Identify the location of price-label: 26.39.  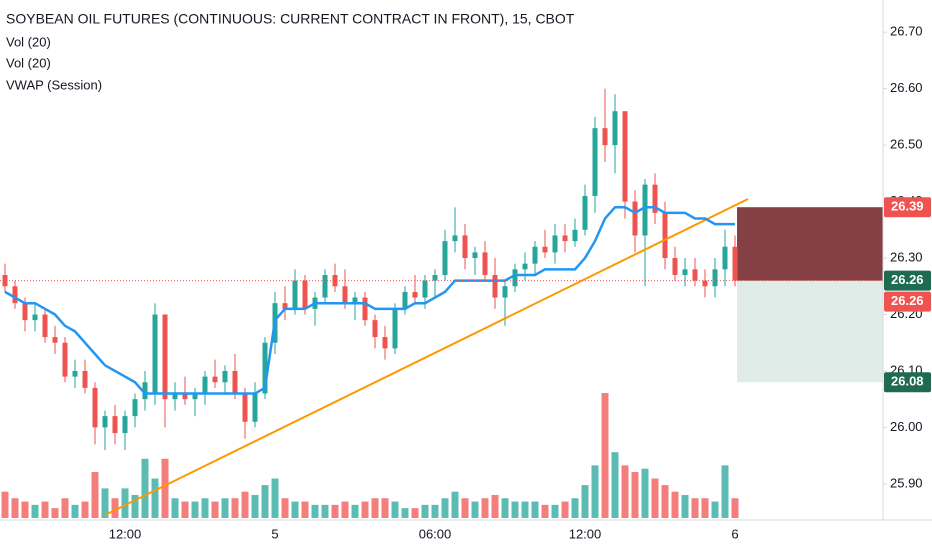
(907, 206).